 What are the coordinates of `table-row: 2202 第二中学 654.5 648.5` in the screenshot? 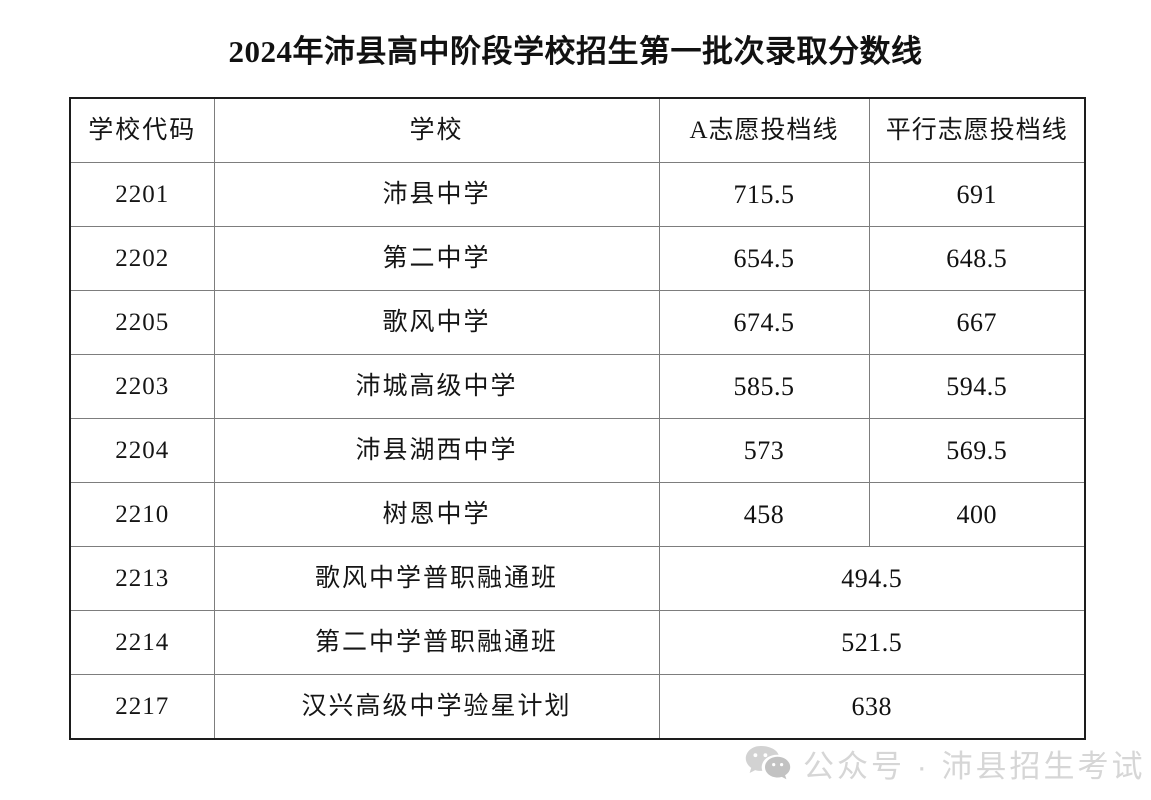 It's located at (577, 258).